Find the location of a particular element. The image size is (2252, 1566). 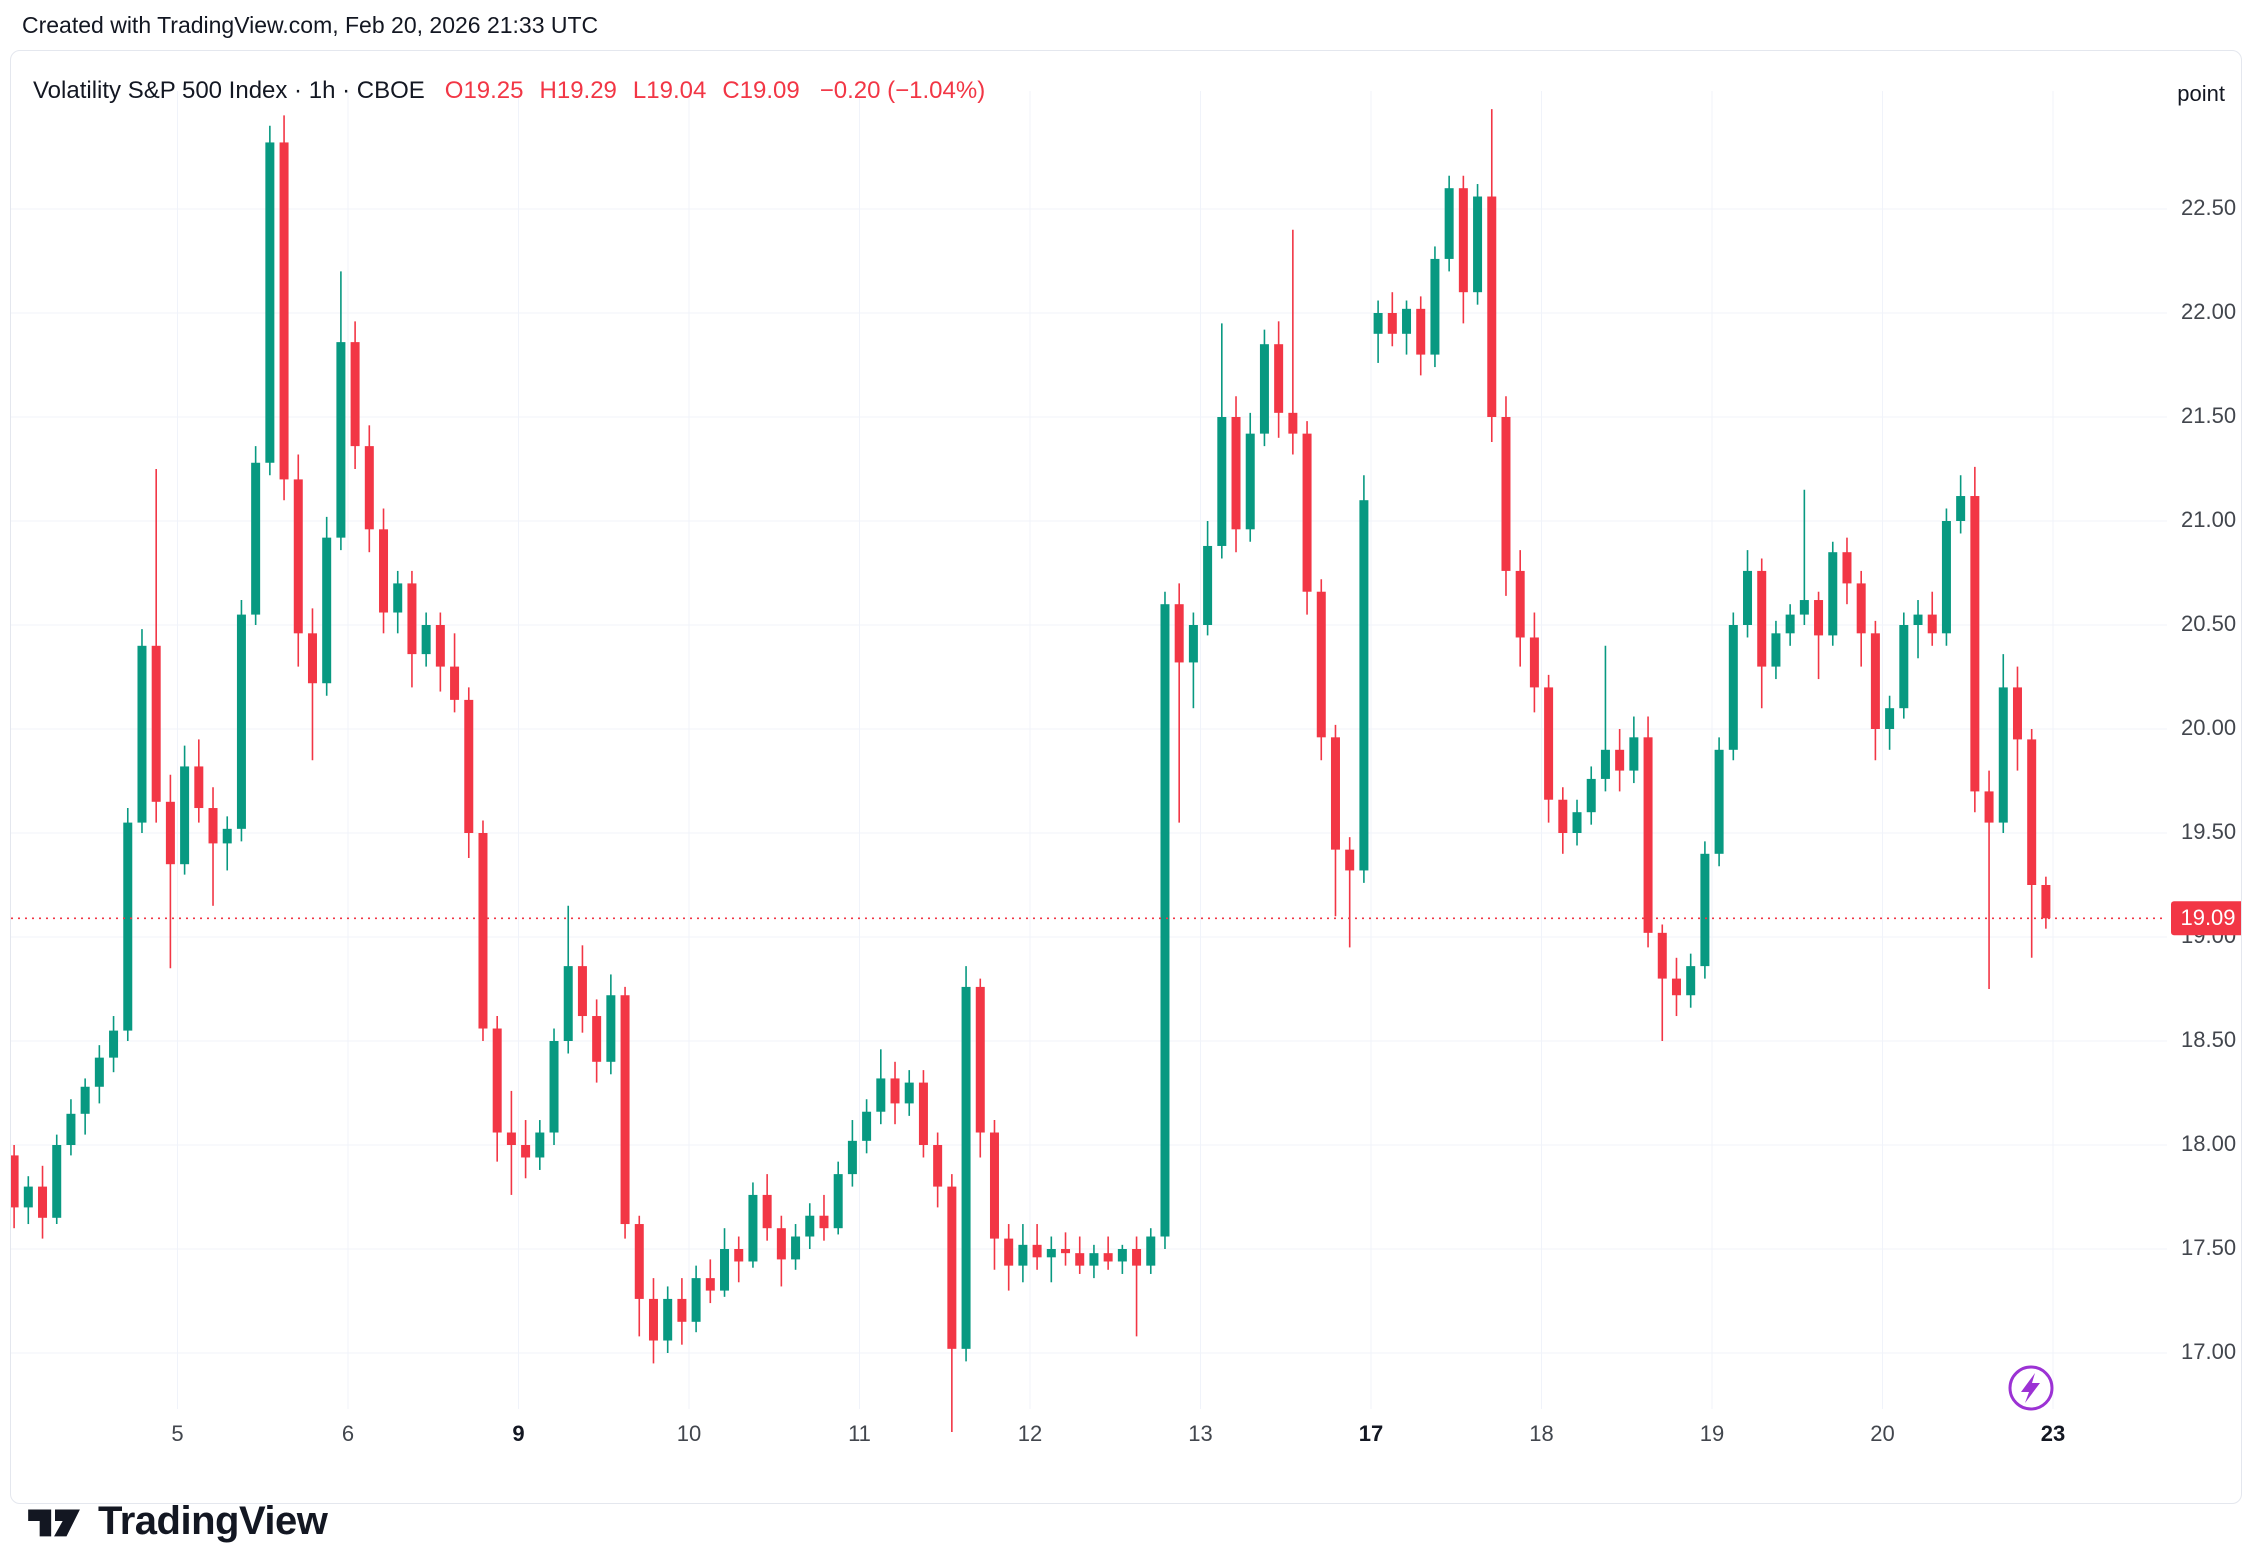

price-axis-label: 20.00 is located at coordinates (2208, 727).